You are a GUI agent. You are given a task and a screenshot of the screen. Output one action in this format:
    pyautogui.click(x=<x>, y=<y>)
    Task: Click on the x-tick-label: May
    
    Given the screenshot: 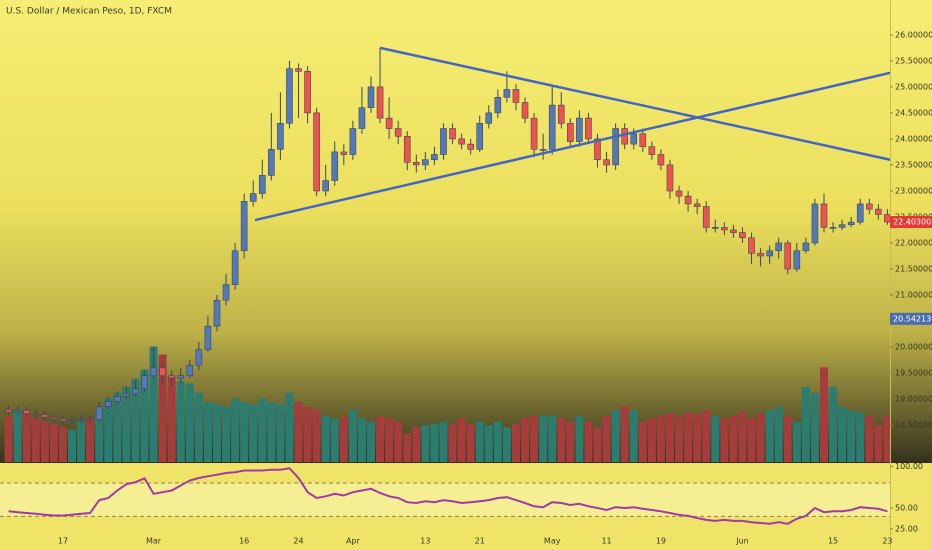 What is the action you would take?
    pyautogui.click(x=552, y=541)
    